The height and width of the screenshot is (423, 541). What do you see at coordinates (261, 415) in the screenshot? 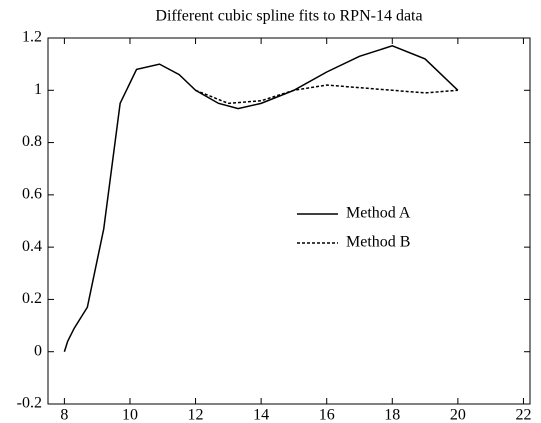
I see `x-tick-label: 14` at bounding box center [261, 415].